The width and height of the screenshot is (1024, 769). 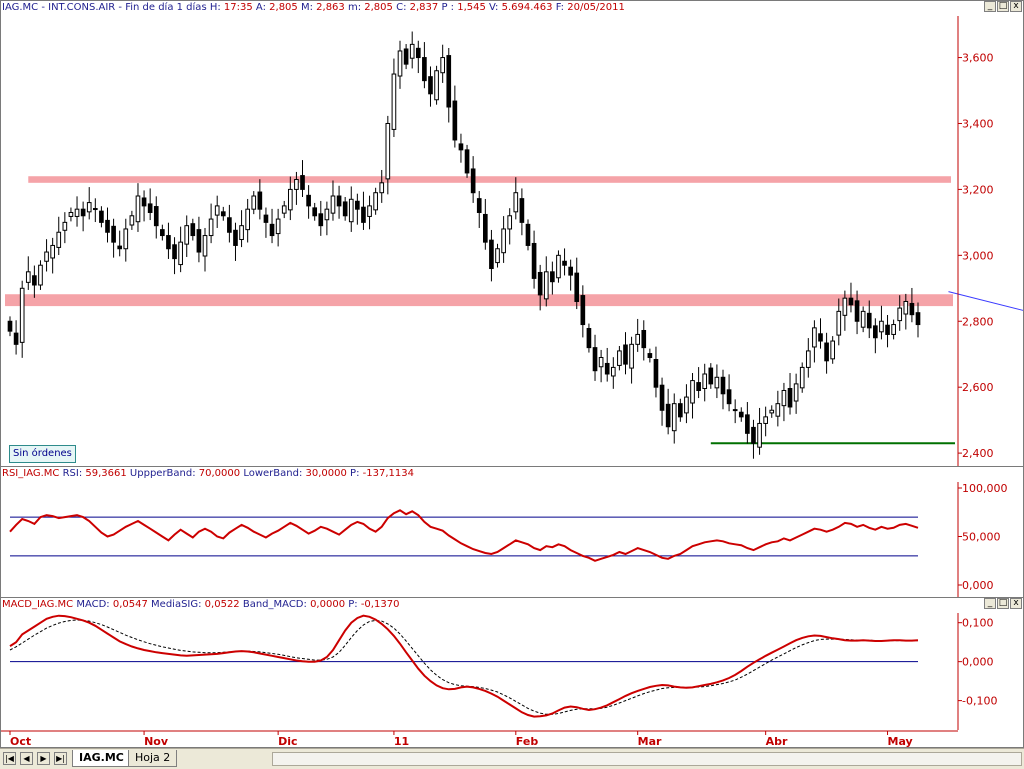 What do you see at coordinates (978, 58) in the screenshot?
I see `price-tick-label: 3,600` at bounding box center [978, 58].